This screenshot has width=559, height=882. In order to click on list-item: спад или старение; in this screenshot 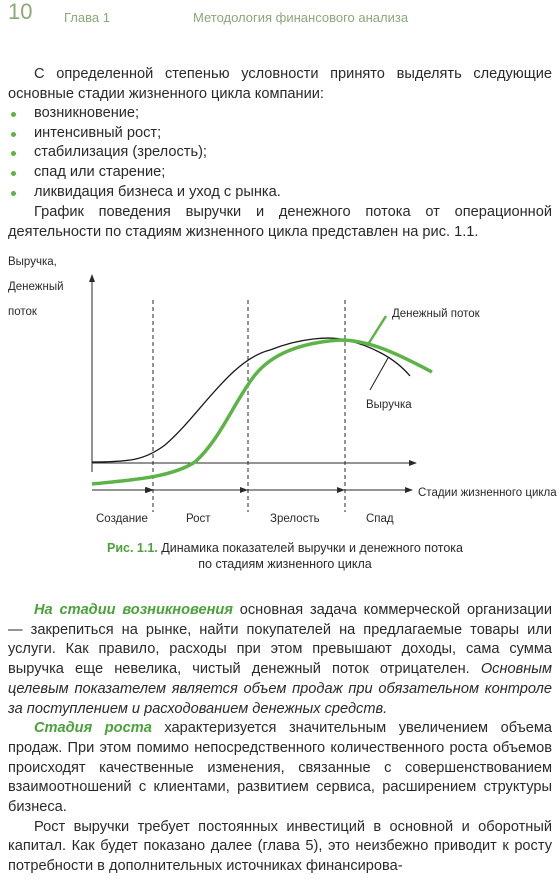, I will do `click(280, 173)`.